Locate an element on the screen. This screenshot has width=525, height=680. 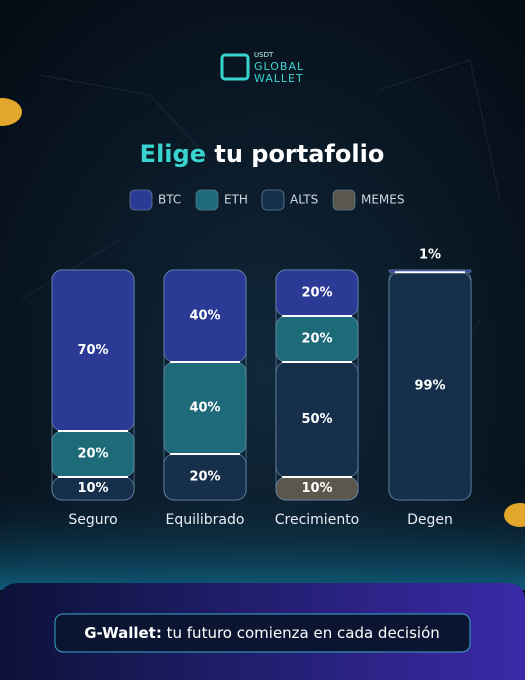
legend-label: ALTS is located at coordinates (304, 200).